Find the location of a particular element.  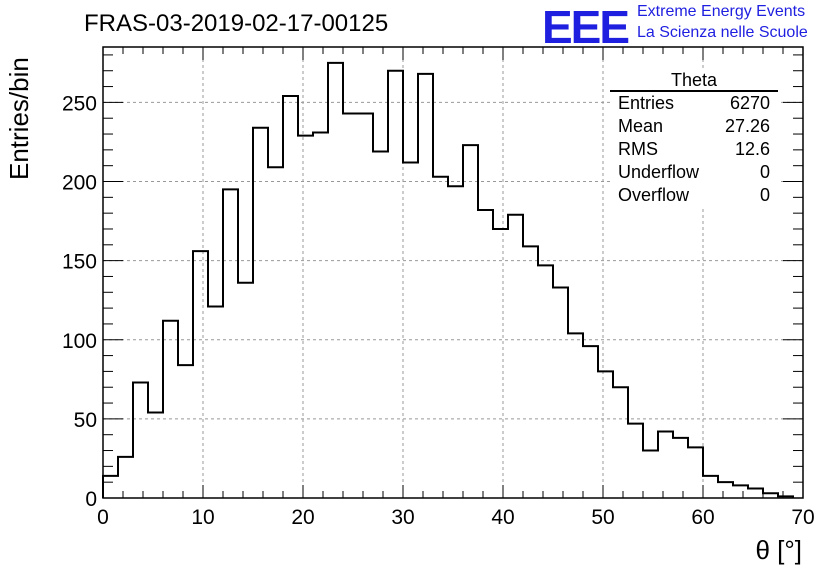

x-tick-label: 60 is located at coordinates (702, 517).